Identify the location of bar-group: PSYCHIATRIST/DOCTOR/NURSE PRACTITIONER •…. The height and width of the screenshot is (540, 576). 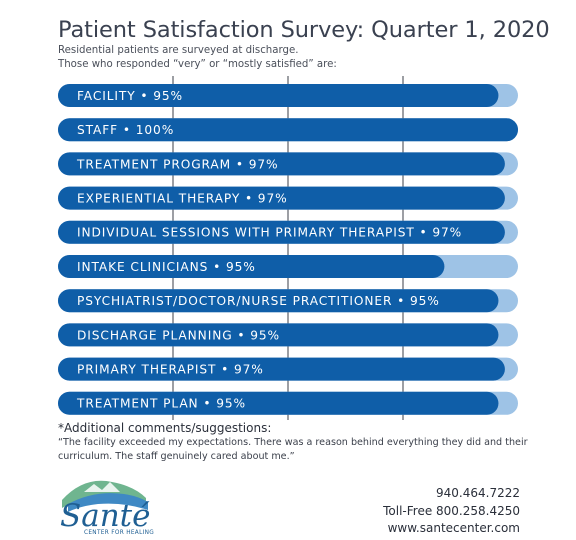
(288, 301).